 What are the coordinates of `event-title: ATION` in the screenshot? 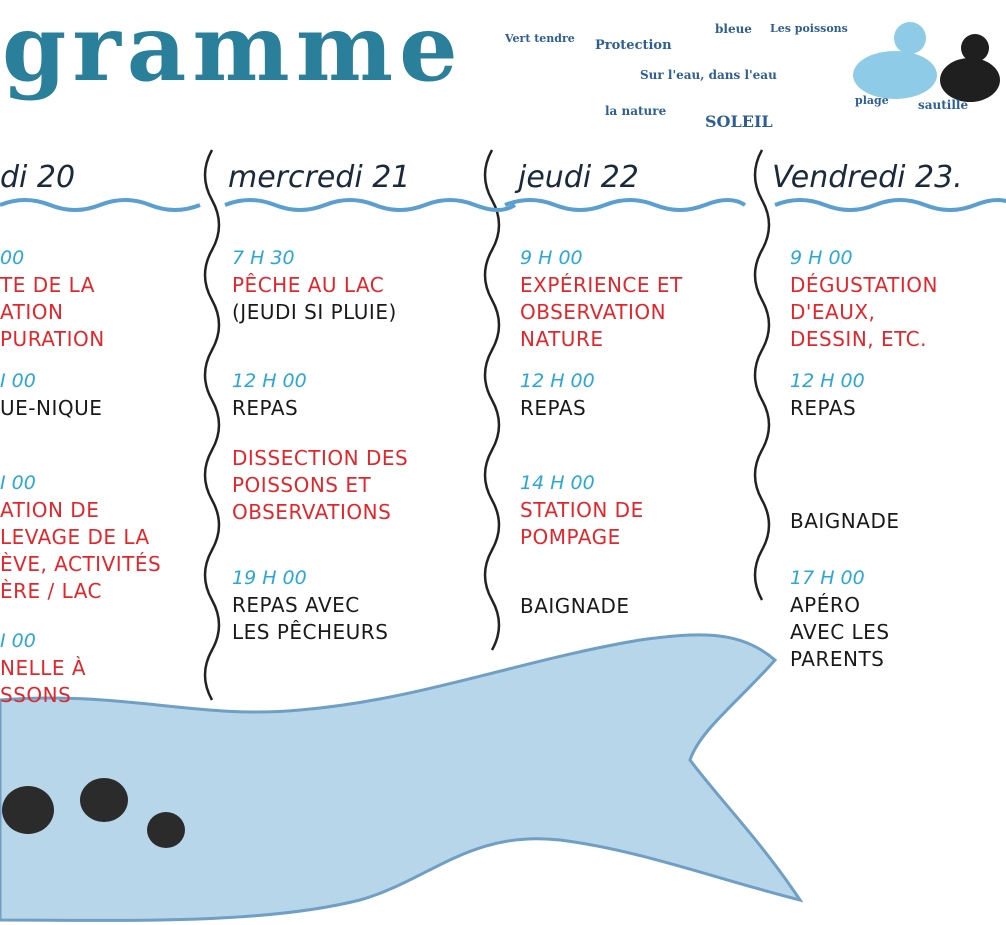 It's located at (32, 312).